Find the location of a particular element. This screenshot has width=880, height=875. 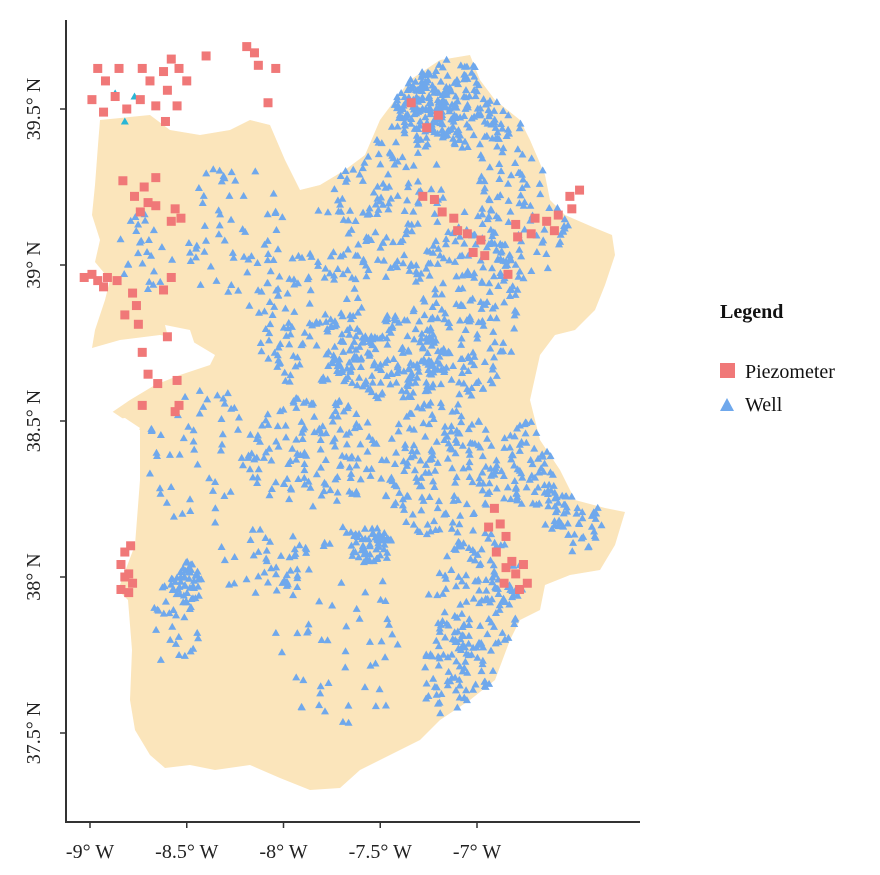

x-tick-label: -9° W is located at coordinates (90, 852).